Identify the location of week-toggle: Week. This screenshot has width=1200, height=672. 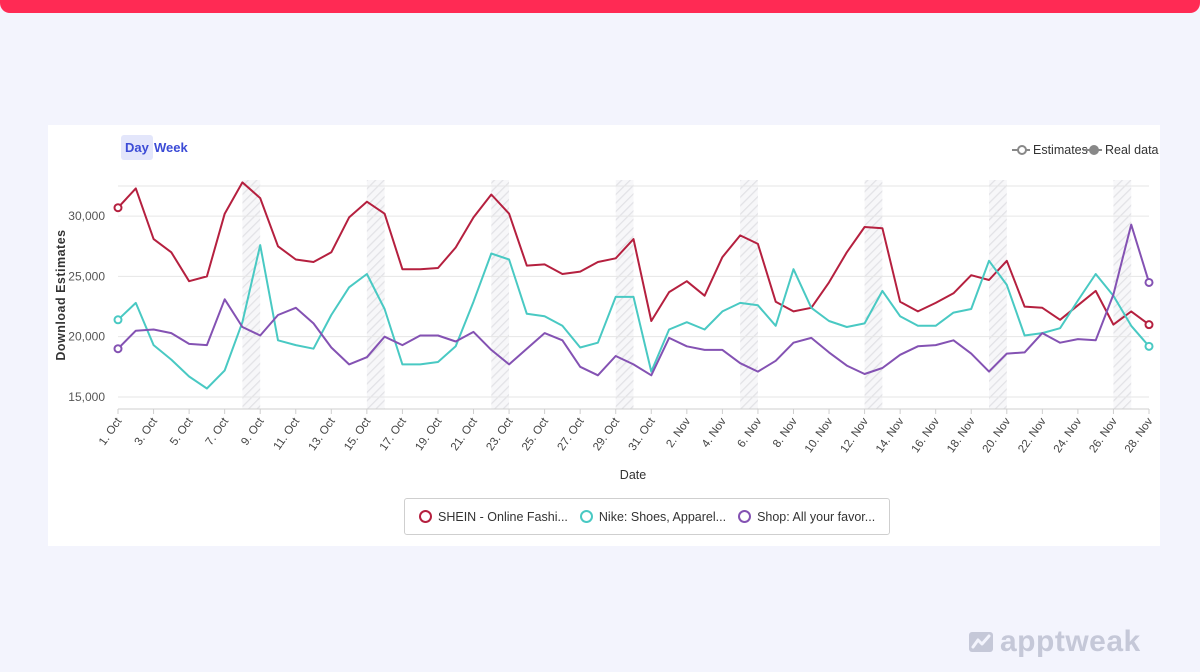
(171, 147).